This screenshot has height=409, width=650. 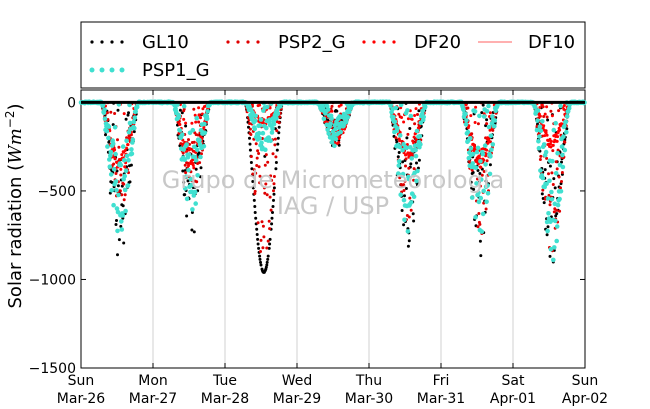 I want to click on x-tick-date: Mar-31, so click(x=441, y=399).